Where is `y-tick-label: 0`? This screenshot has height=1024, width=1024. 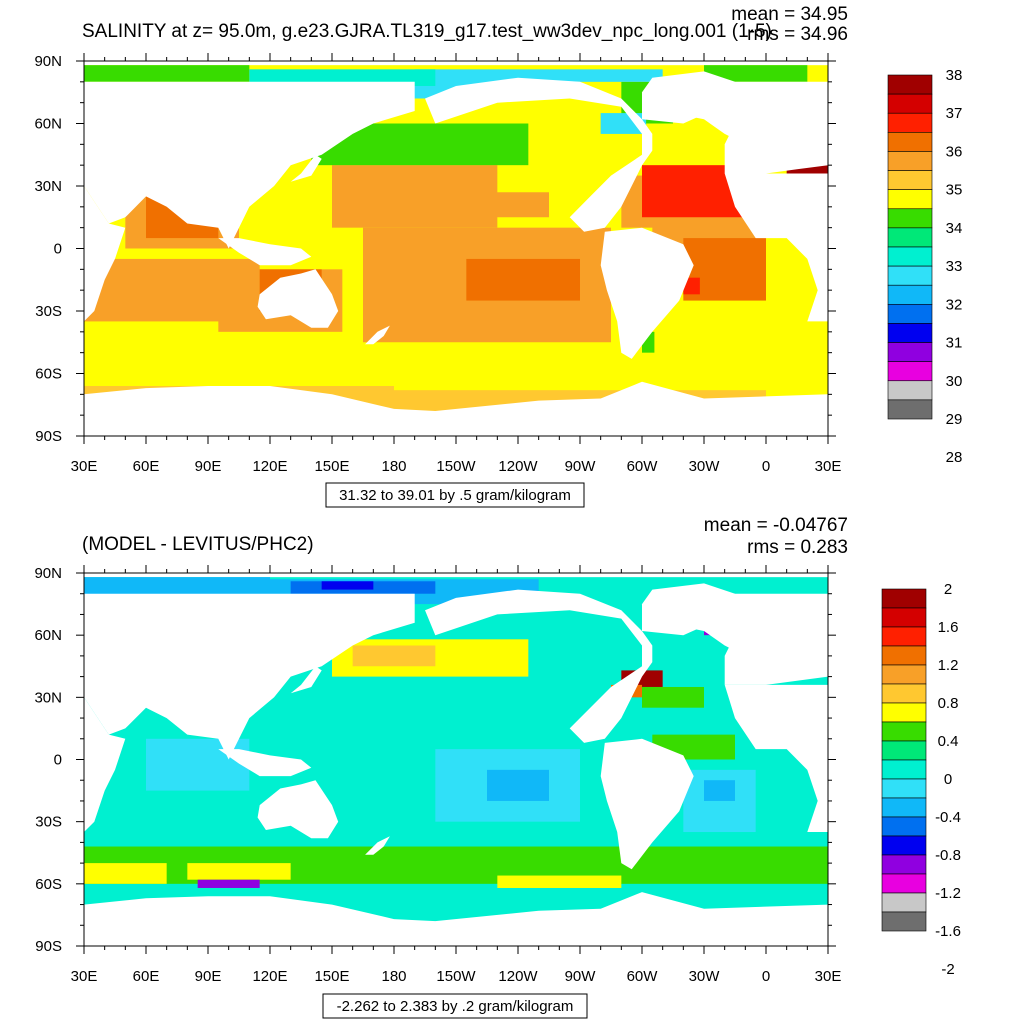
y-tick-label: 0 is located at coordinates (58, 249).